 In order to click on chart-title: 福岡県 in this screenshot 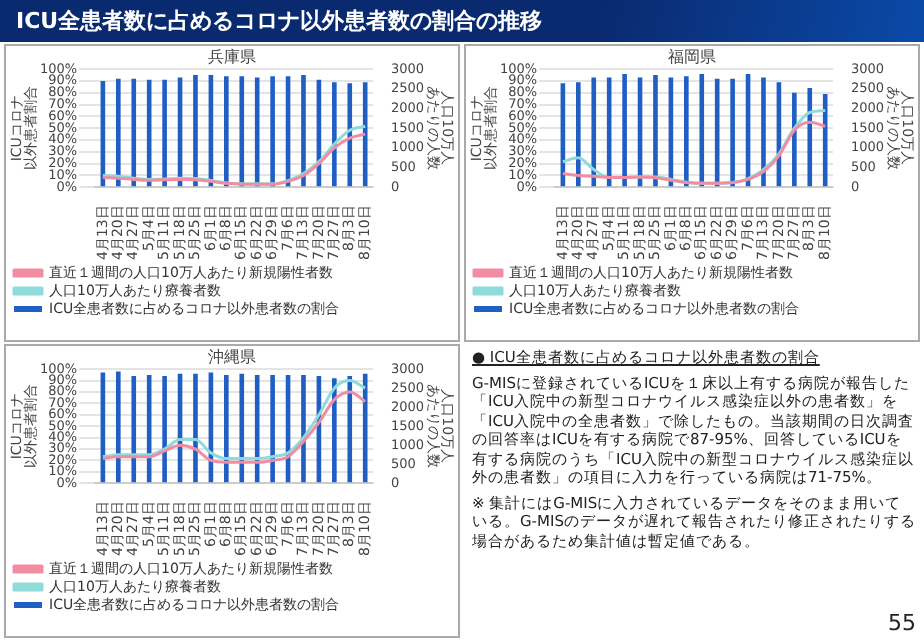, I will do `click(692, 56)`.